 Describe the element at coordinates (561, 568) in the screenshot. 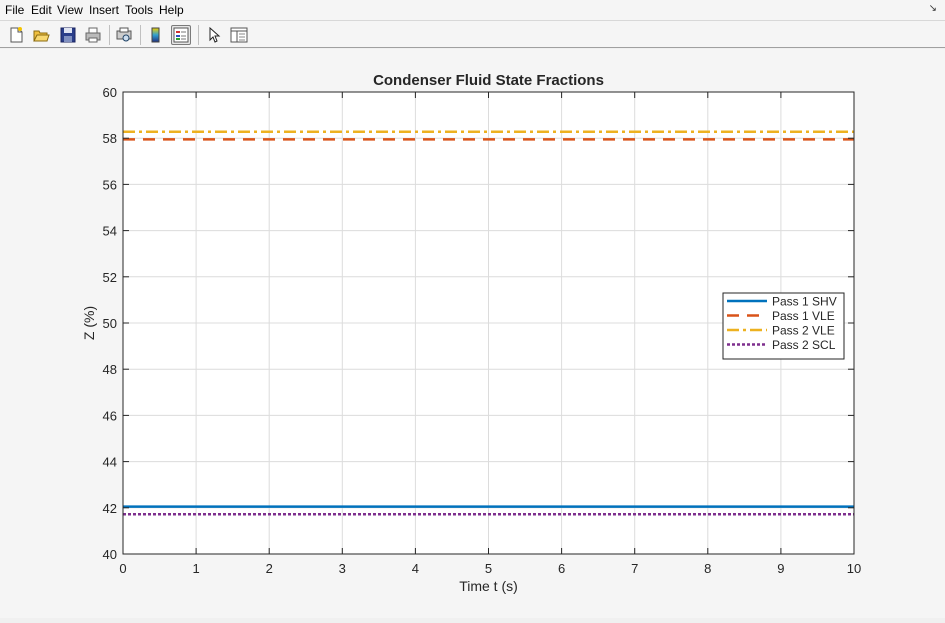

I see `x-tick-label: 6` at that location.